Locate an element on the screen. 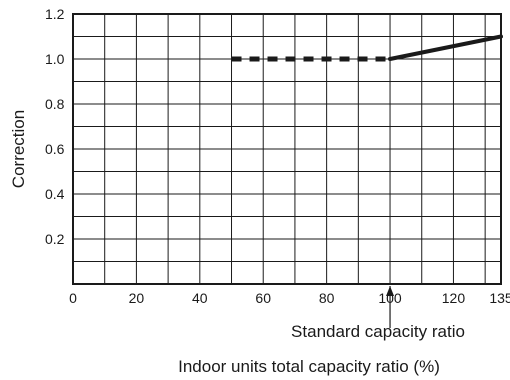 Image resolution: width=510 pixels, height=380 pixels. x-tick-label: 135 is located at coordinates (499, 298).